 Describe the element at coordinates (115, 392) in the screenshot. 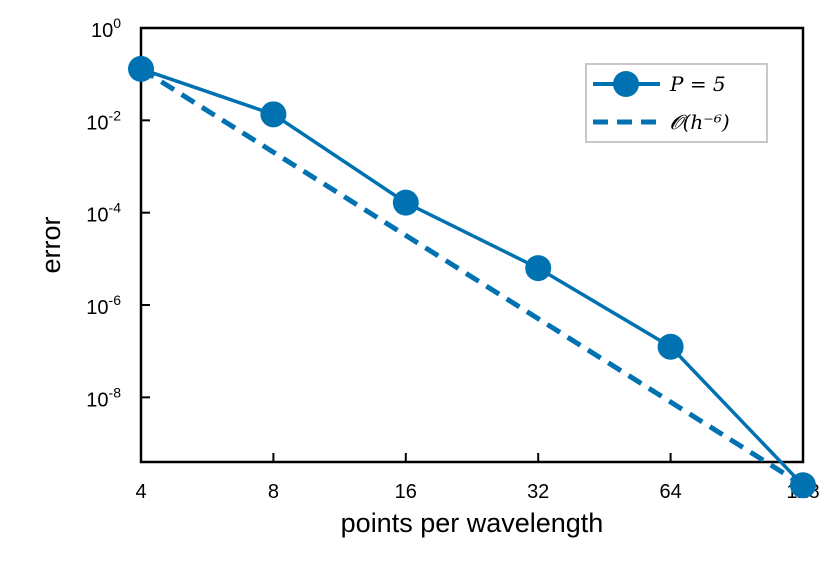

I see `y-tick-exponent: -8` at that location.